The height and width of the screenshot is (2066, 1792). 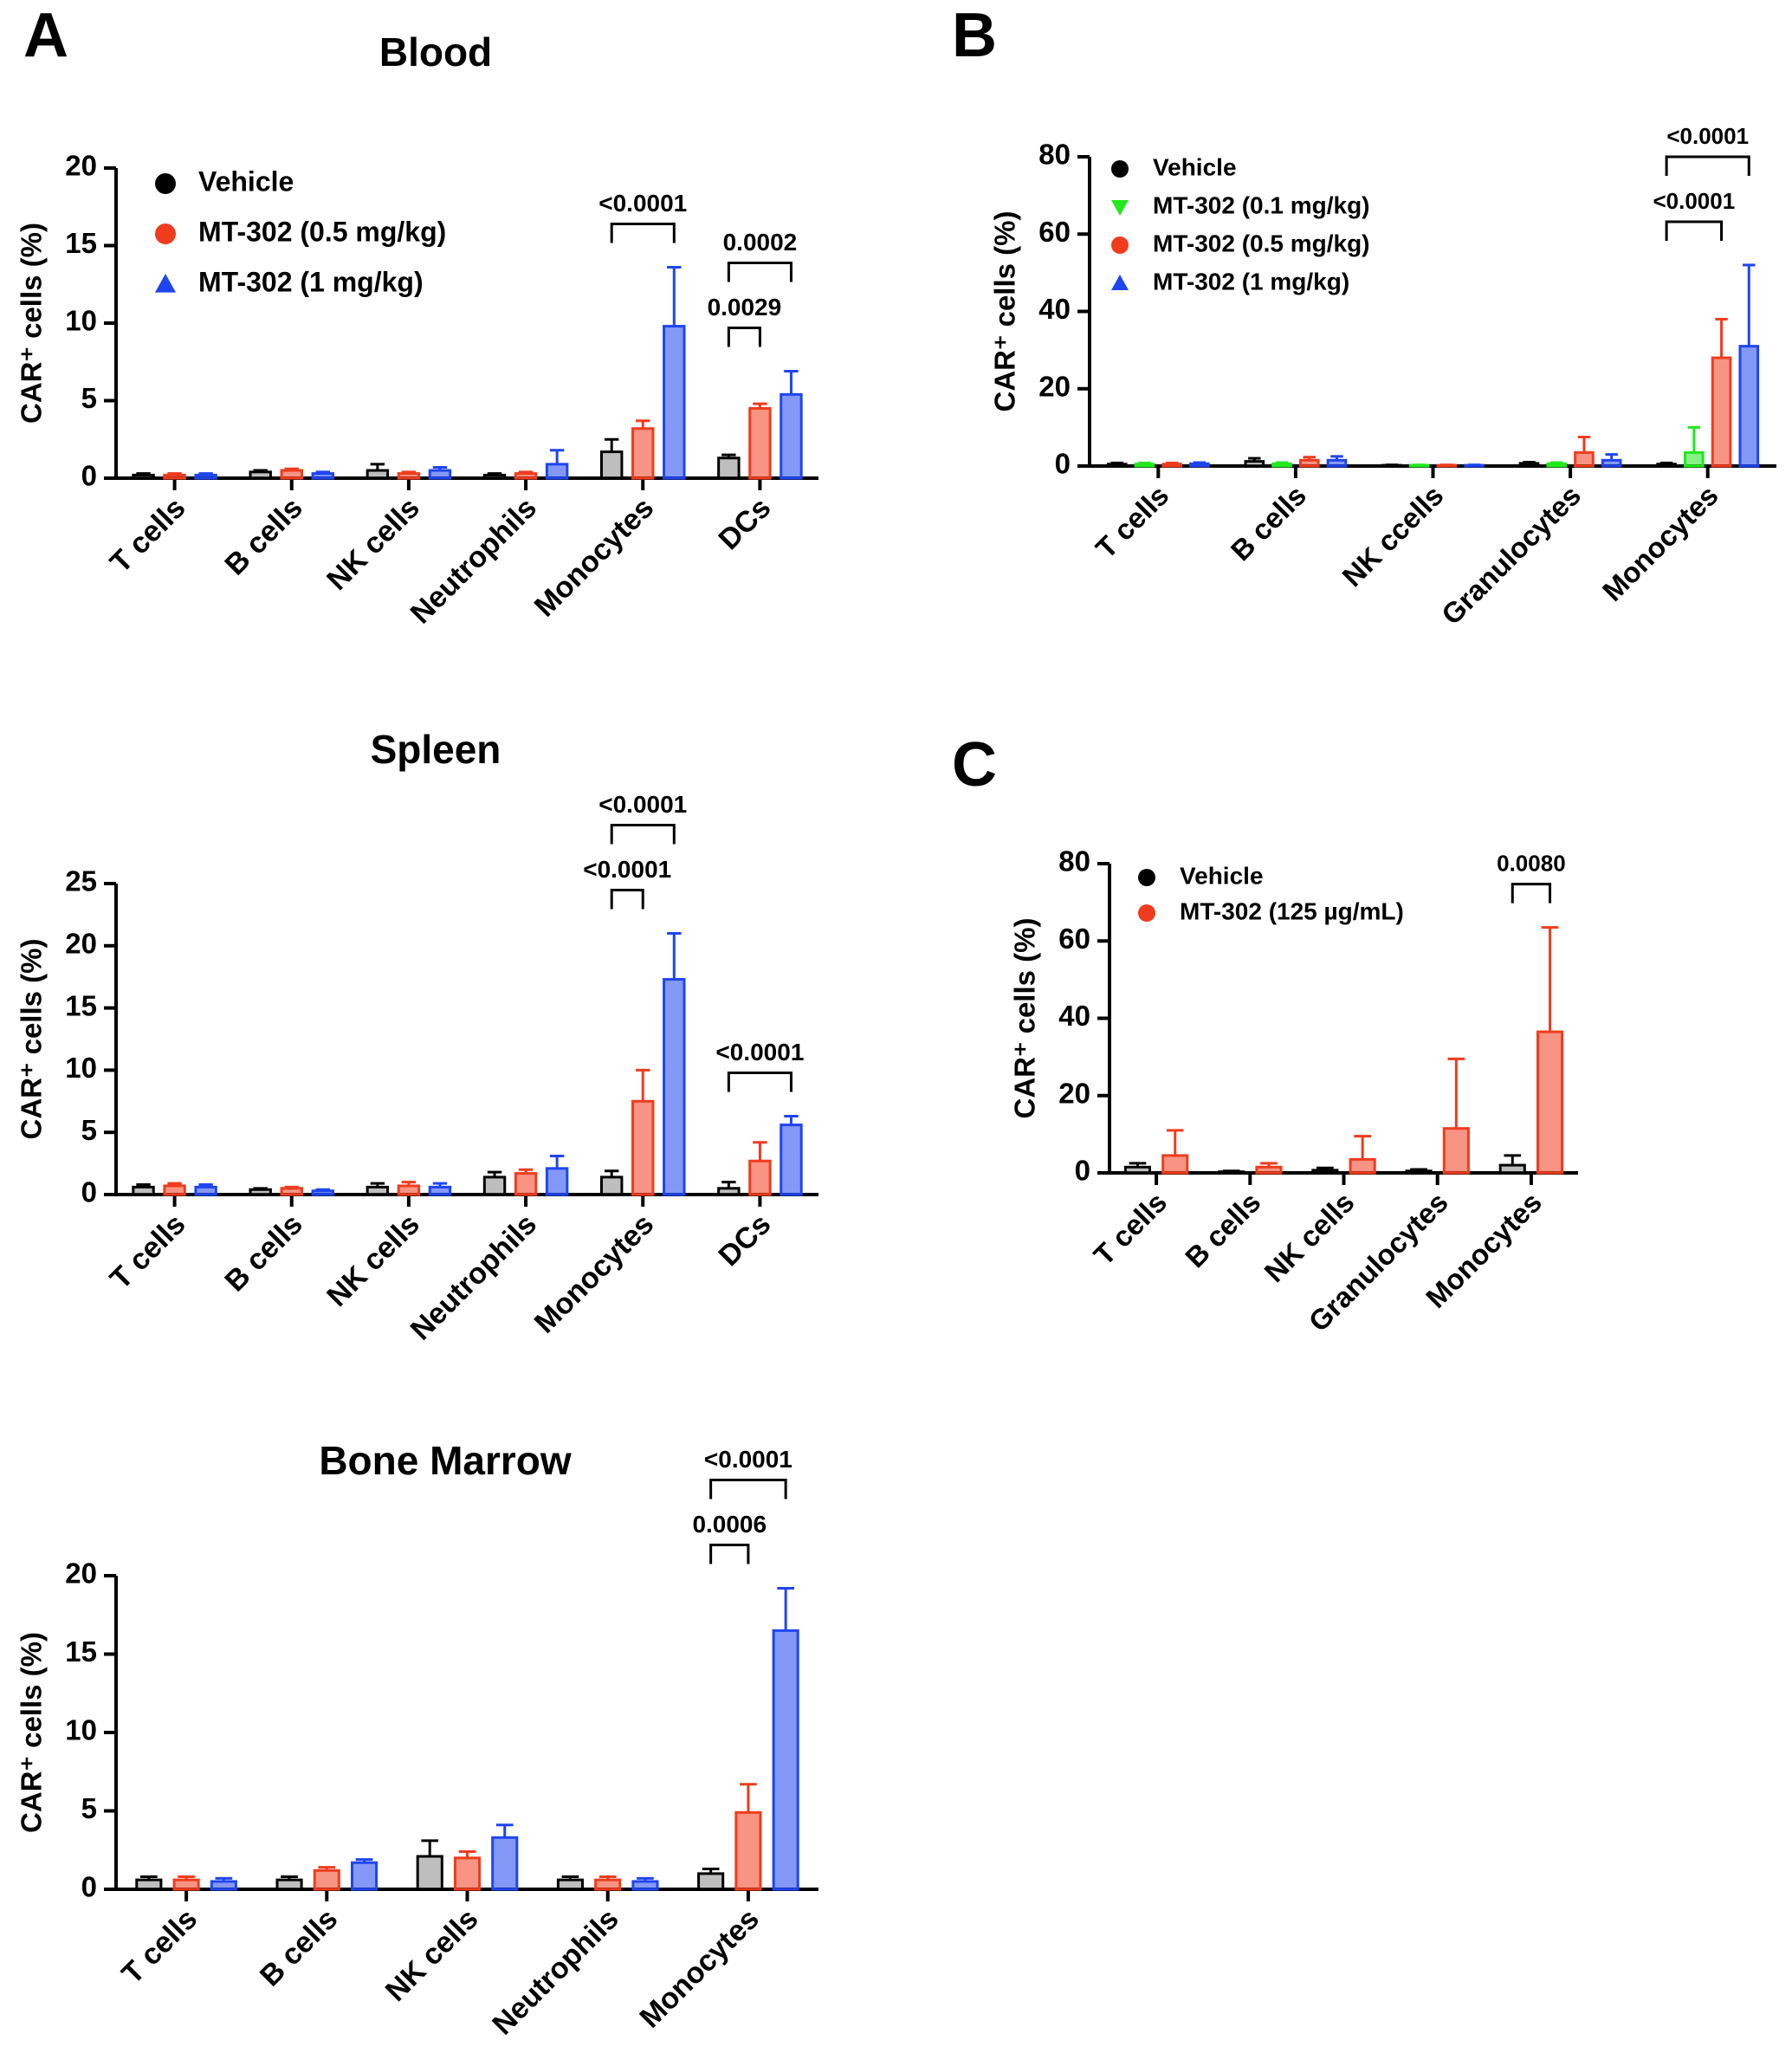 I want to click on significance-label: 0.0006, so click(x=729, y=1524).